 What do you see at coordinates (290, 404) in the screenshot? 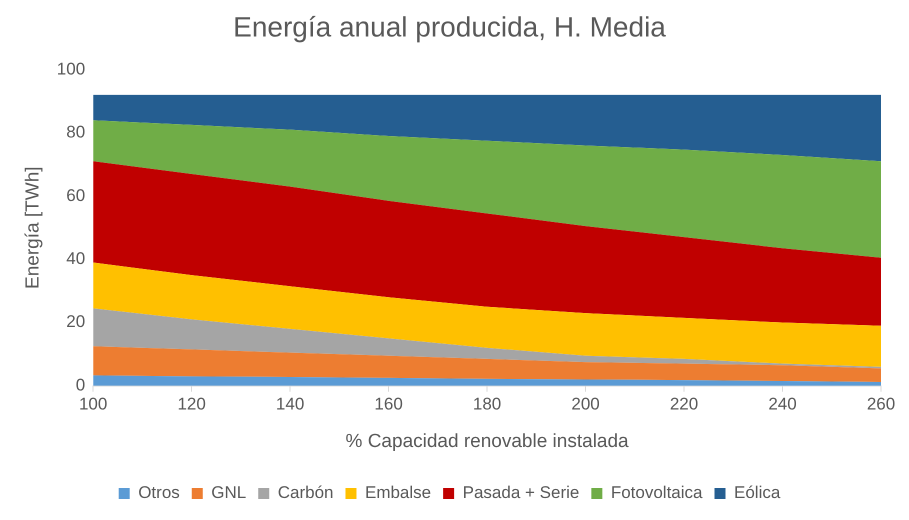
I see `x-tick-label: 140` at bounding box center [290, 404].